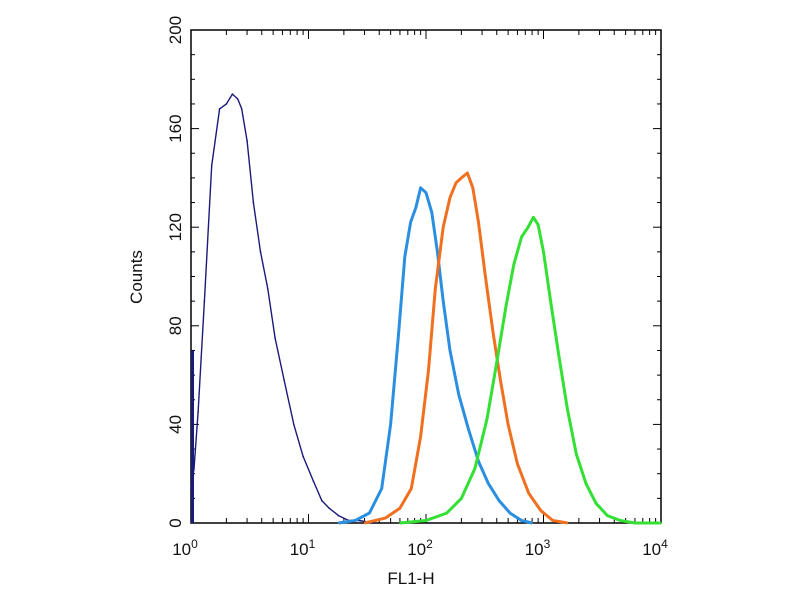  I want to click on x-tick-label: 10¹, so click(303, 548).